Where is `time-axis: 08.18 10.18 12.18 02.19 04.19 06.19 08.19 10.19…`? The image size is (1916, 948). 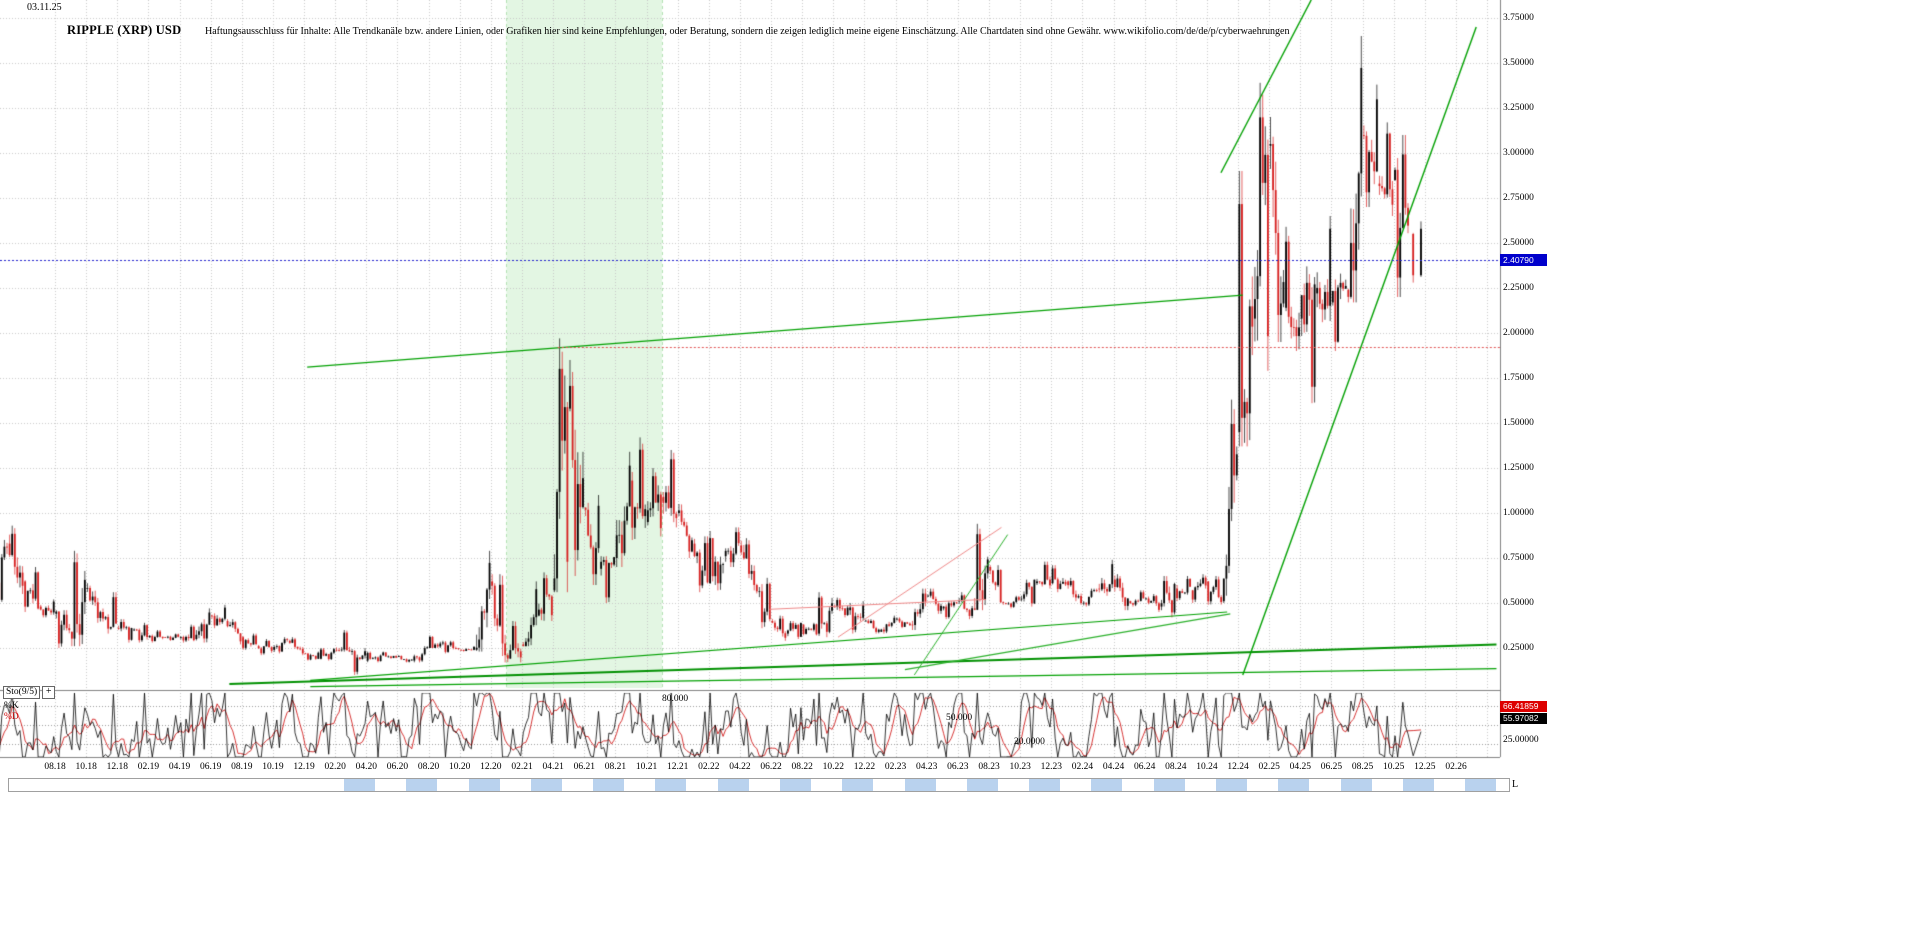
time-axis: 08.18 10.18 12.18 02.19 04.19 06.19 08.19 10.19… is located at coordinates (958, 768).